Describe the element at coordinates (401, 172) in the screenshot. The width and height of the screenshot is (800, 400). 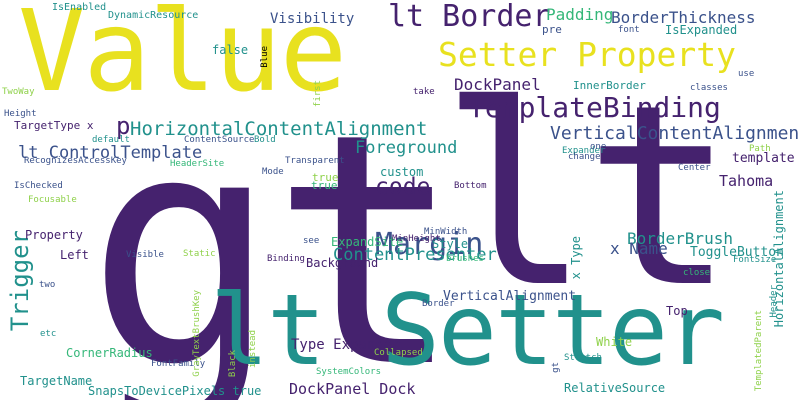
I see `word-custom: custom` at that location.